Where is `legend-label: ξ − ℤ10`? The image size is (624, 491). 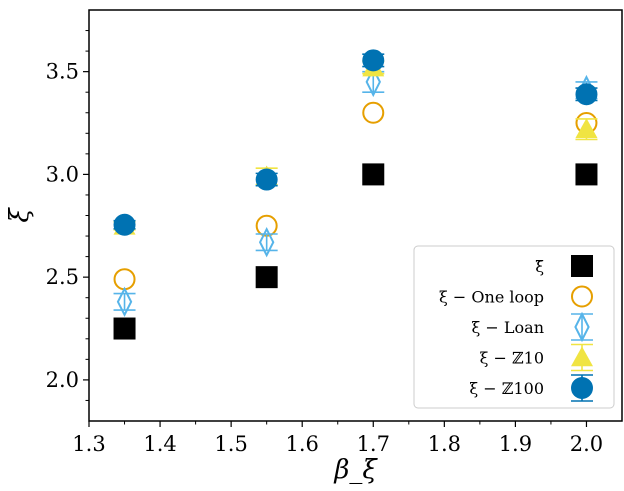
legend-label: ξ − ℤ10 is located at coordinates (512, 358).